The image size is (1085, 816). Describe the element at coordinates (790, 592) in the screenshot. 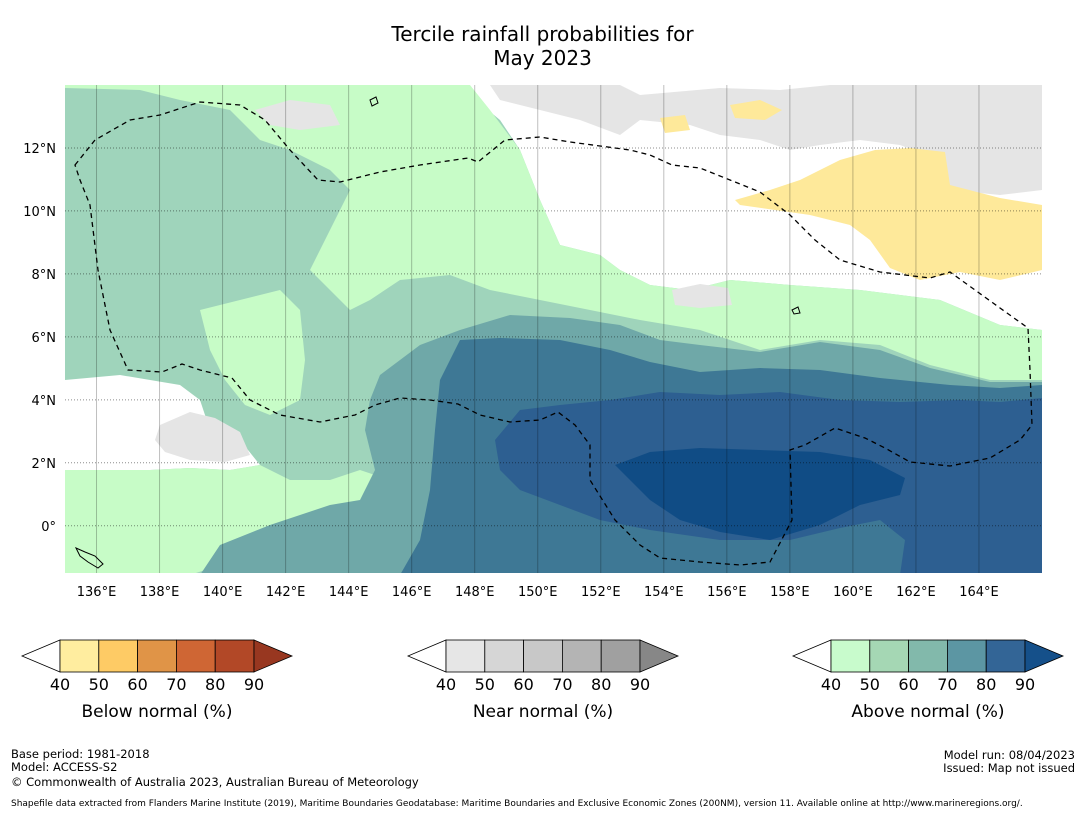

I see `lon-tick-label: 158°E` at that location.